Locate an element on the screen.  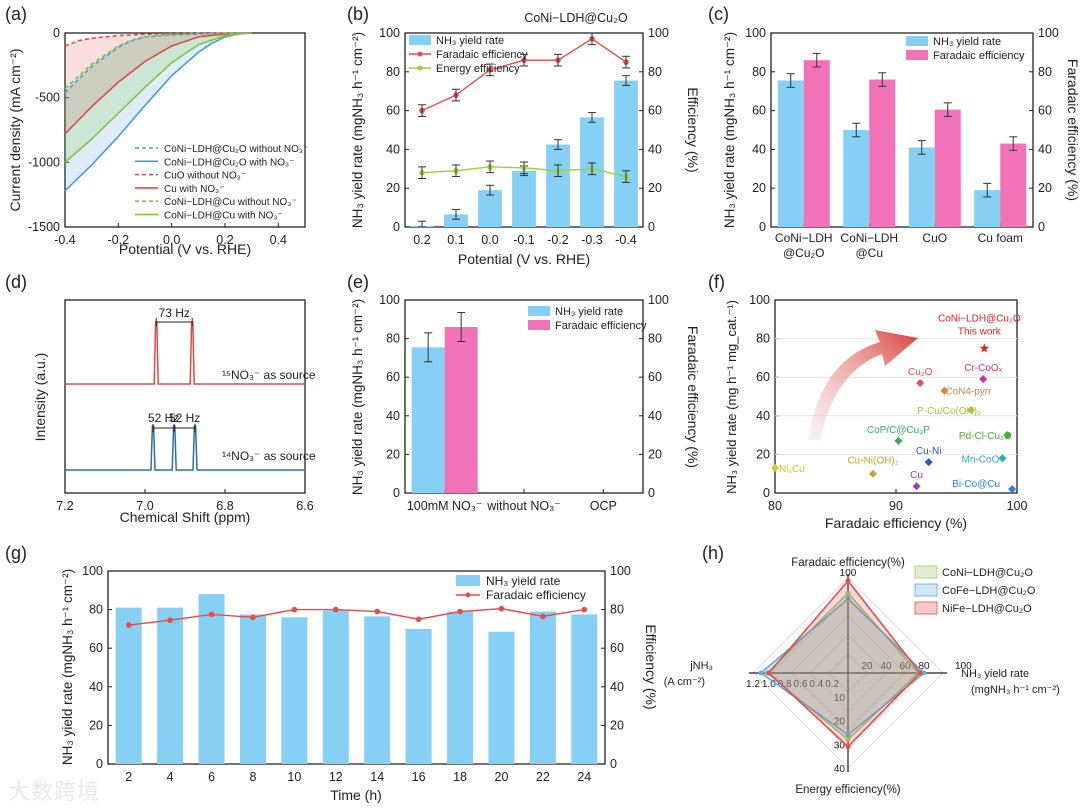
spectrum-label-14n: ¹⁴NO₃⁻ as source is located at coordinates (269, 456).